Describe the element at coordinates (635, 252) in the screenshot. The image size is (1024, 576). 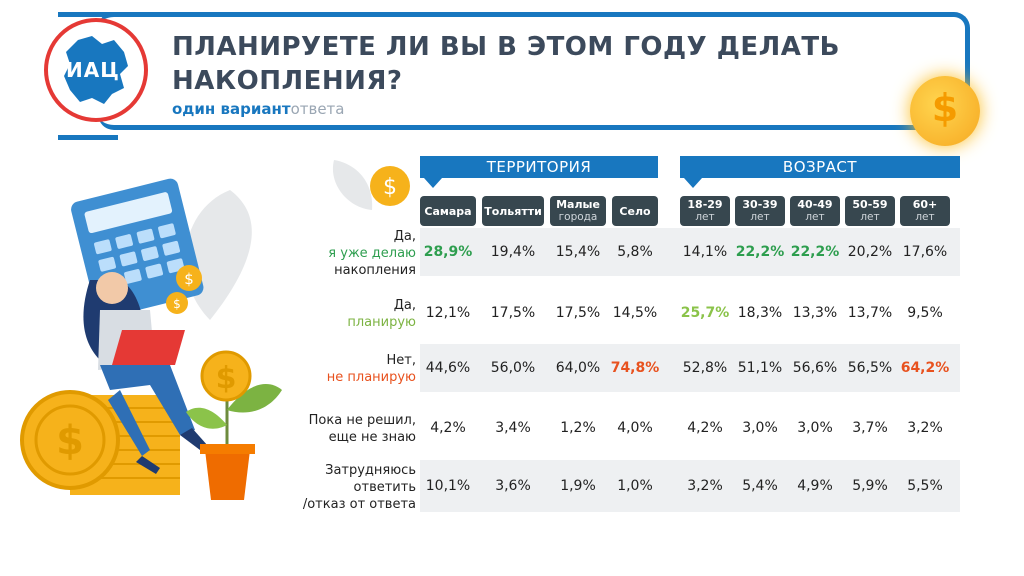
I see `table-cell: 5,8%` at that location.